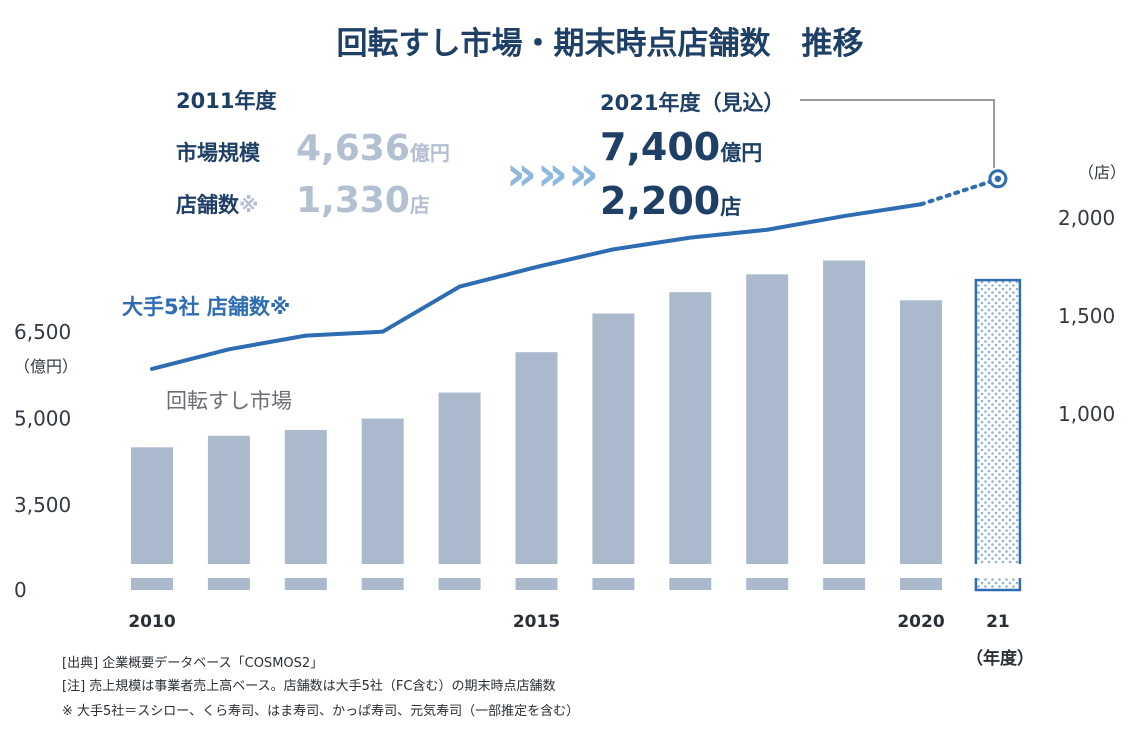 This screenshot has height=732, width=1140. Describe the element at coordinates (897, 133) in the screenshot. I see `callout-connector` at that location.